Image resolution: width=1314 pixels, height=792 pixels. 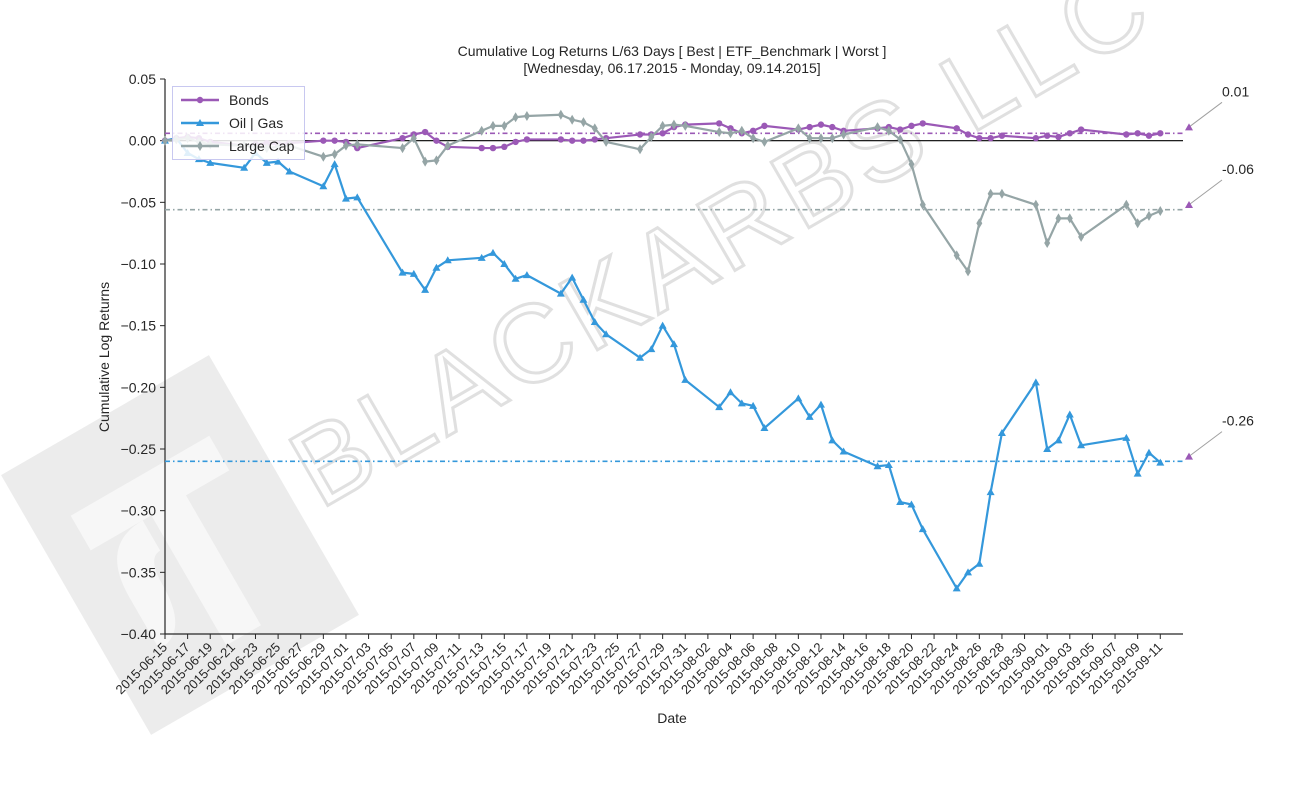 What do you see at coordinates (672, 718) in the screenshot?
I see `x-axis-label: Date` at bounding box center [672, 718].